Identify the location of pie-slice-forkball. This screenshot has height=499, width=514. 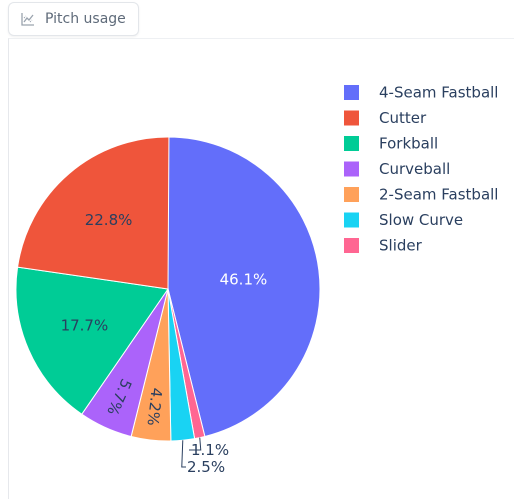
(92, 340).